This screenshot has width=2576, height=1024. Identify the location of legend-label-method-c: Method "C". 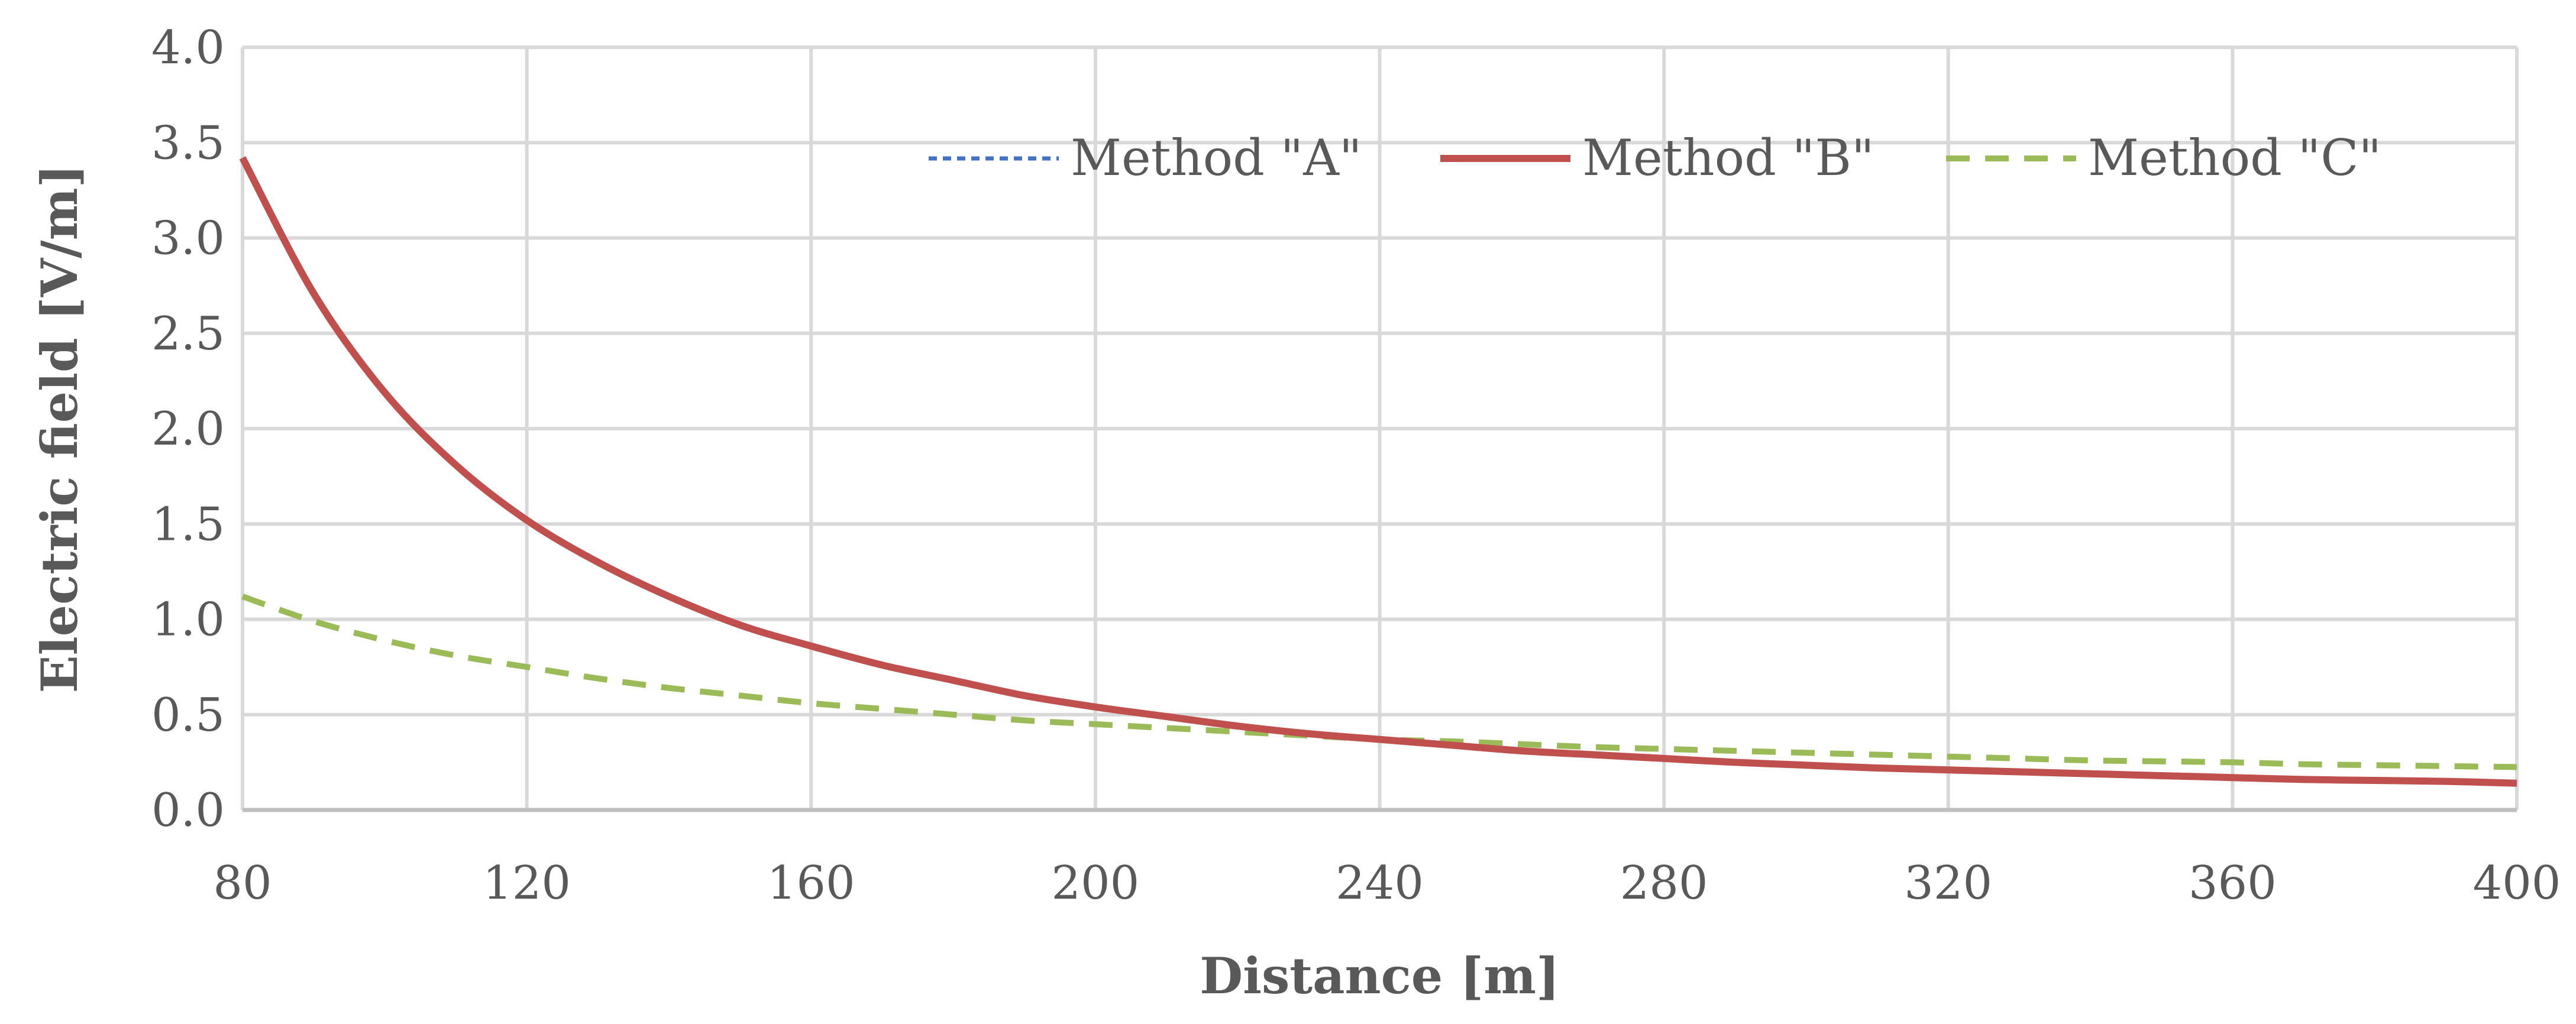
(2234, 158).